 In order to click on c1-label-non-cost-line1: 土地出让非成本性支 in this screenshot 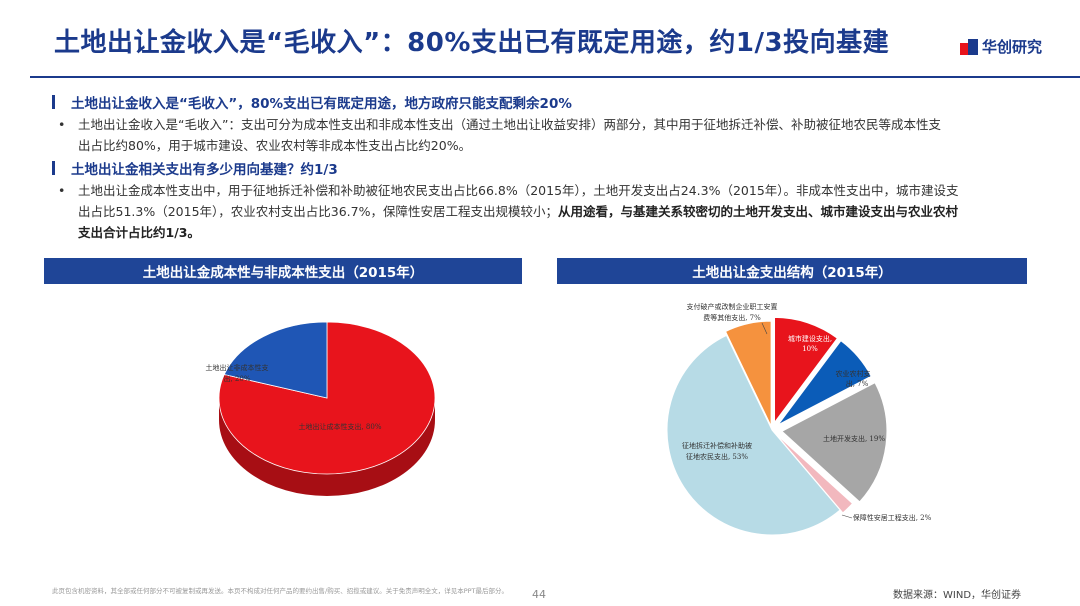, I will do `click(237, 367)`.